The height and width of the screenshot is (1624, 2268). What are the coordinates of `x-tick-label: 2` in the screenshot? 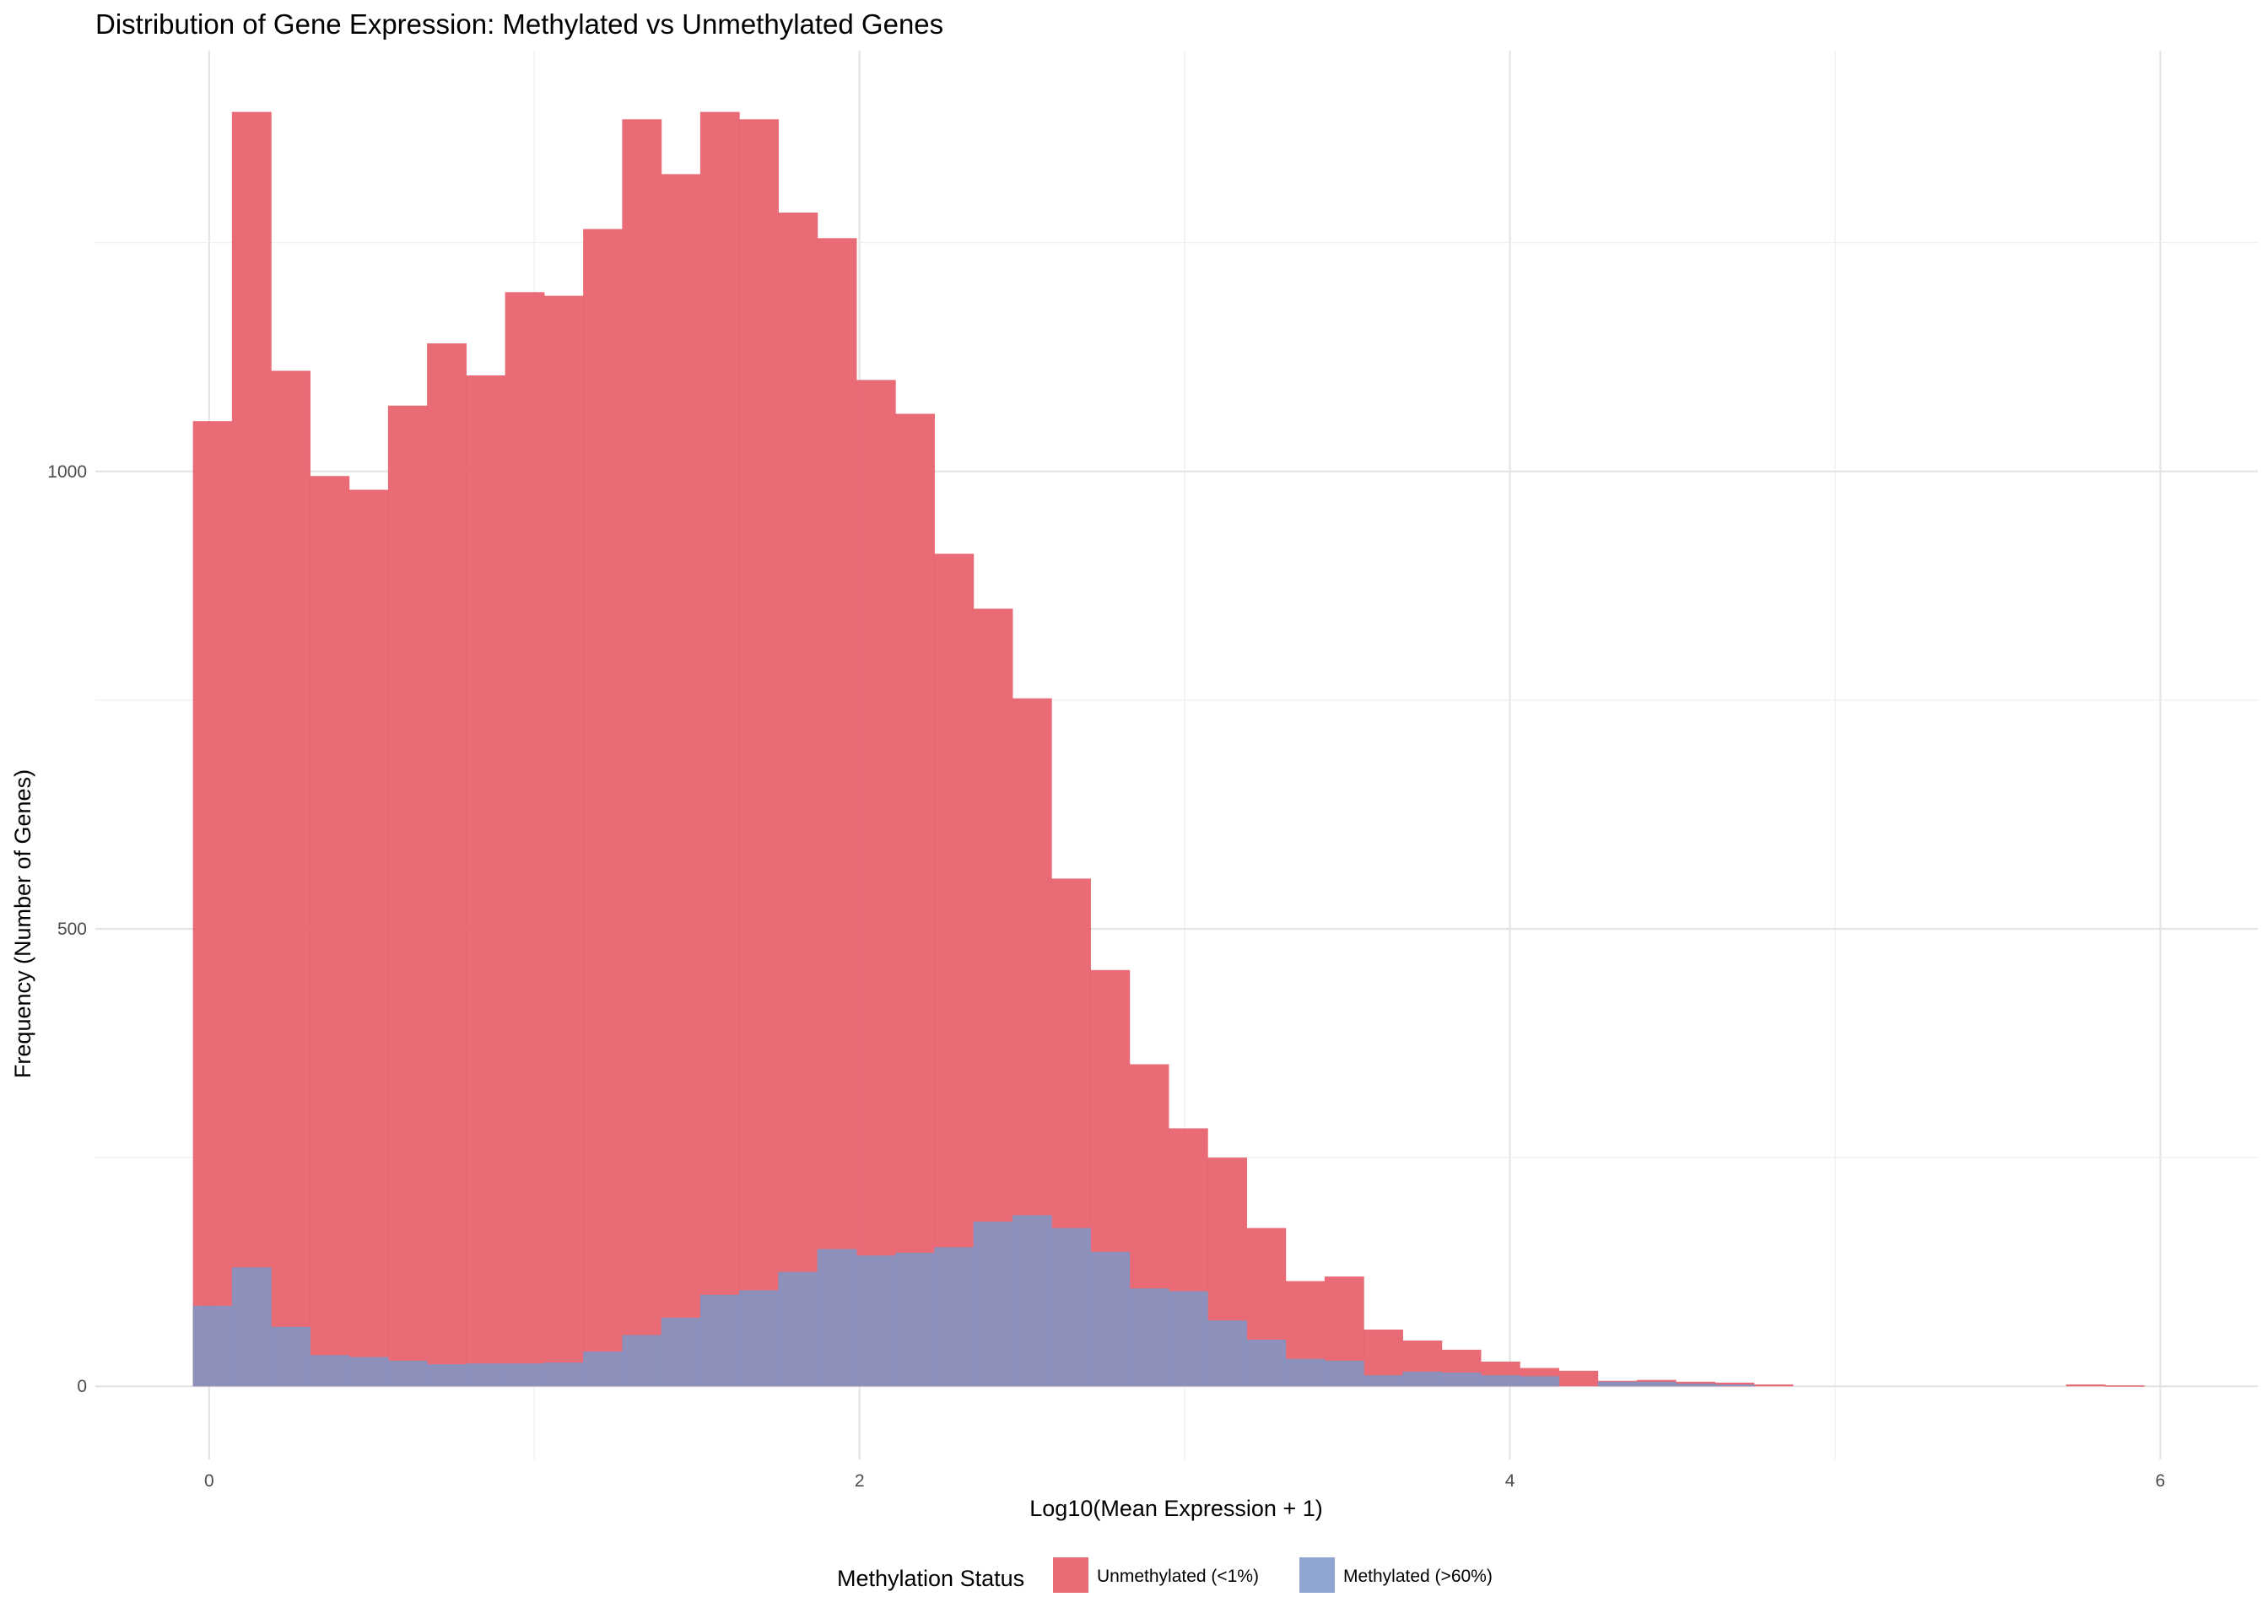 It's located at (860, 1481).